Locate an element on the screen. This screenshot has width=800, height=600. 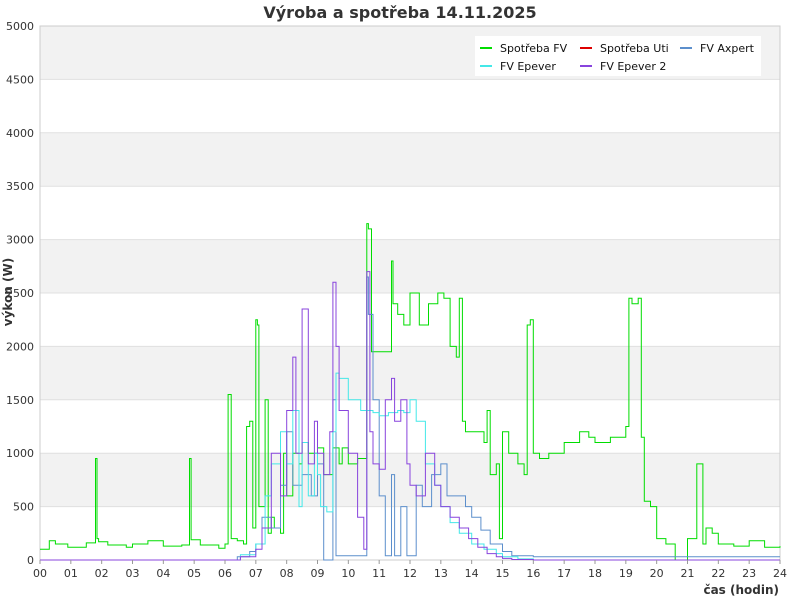
legend-label: FV Epever is located at coordinates (528, 66).